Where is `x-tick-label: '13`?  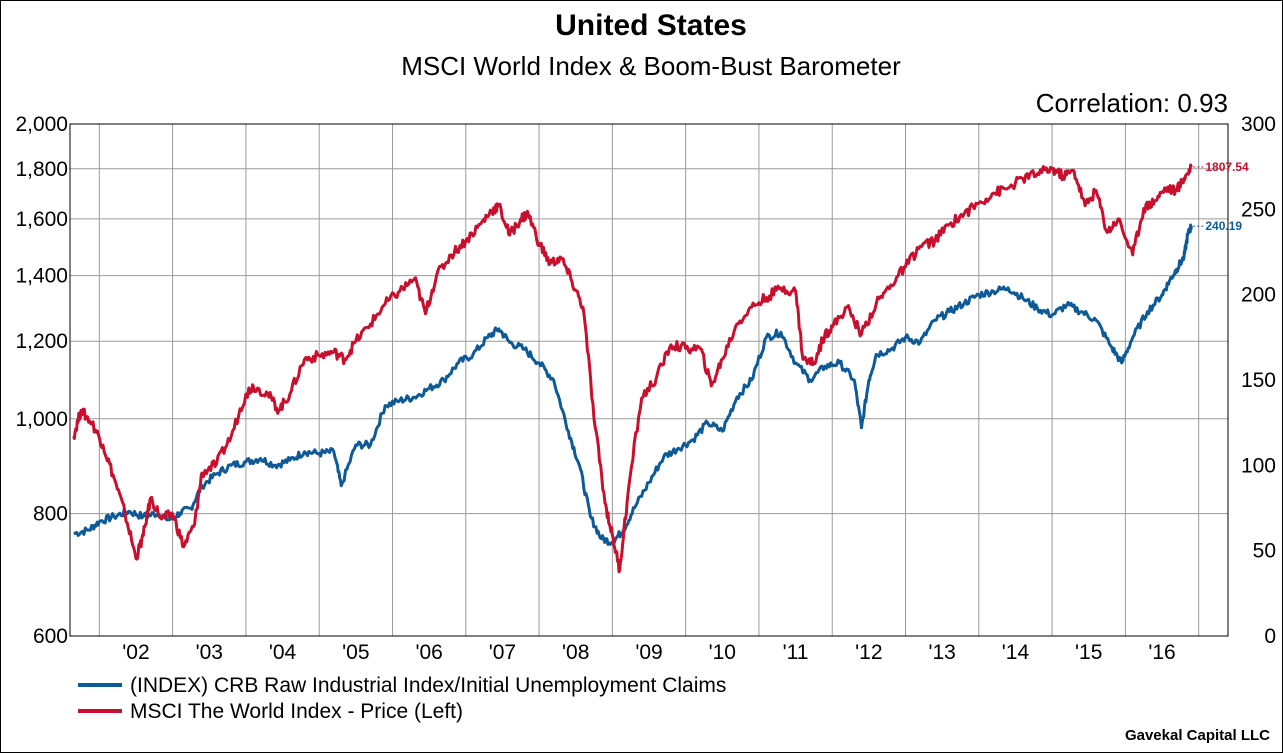 x-tick-label: '13 is located at coordinates (941, 652).